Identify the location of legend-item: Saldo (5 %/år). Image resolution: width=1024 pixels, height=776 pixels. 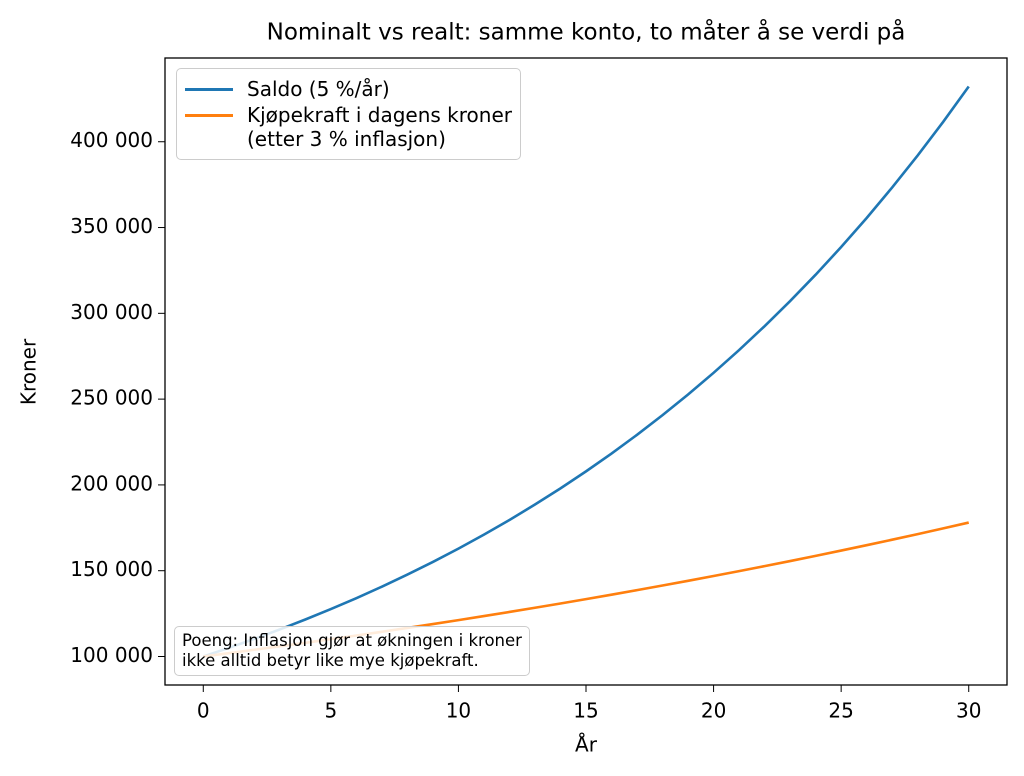
(348, 89).